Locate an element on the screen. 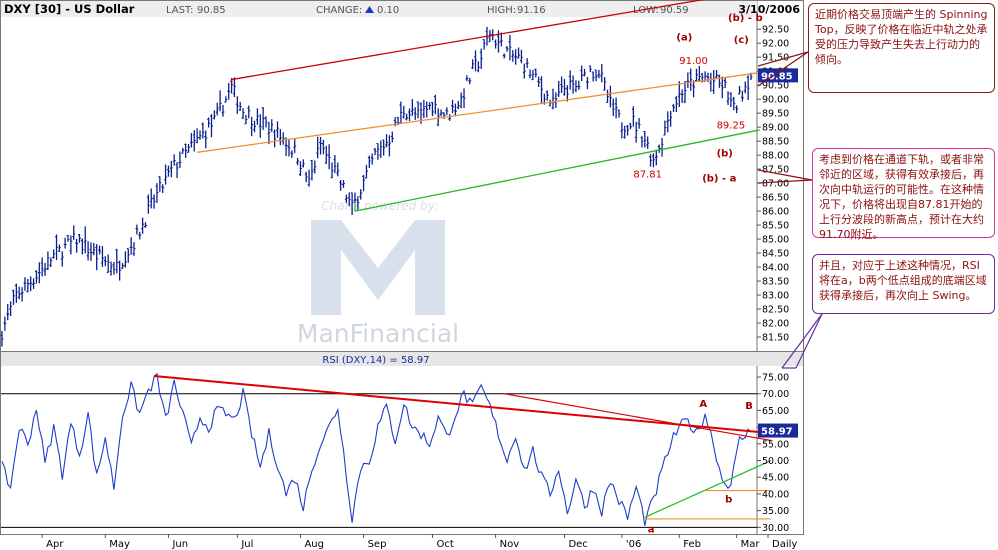 The height and width of the screenshot is (550, 998). x-tick-label: Daily is located at coordinates (784, 544).